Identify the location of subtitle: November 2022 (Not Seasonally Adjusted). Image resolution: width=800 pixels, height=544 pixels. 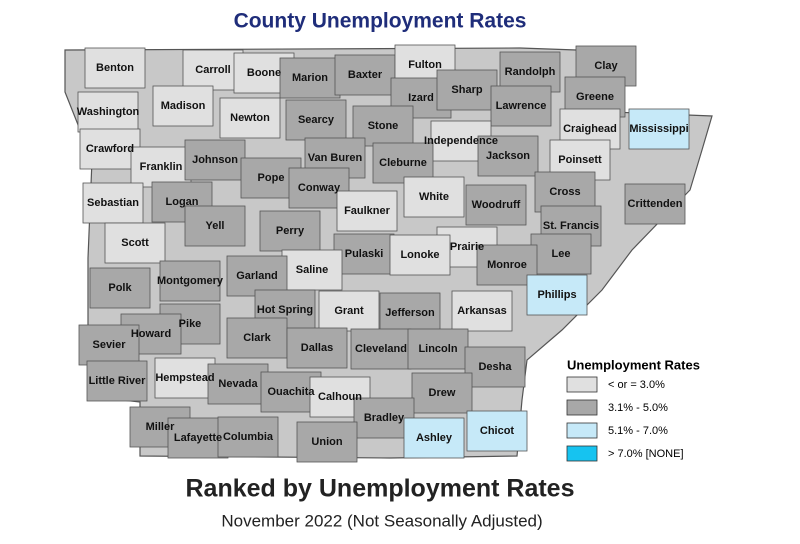
(381, 520).